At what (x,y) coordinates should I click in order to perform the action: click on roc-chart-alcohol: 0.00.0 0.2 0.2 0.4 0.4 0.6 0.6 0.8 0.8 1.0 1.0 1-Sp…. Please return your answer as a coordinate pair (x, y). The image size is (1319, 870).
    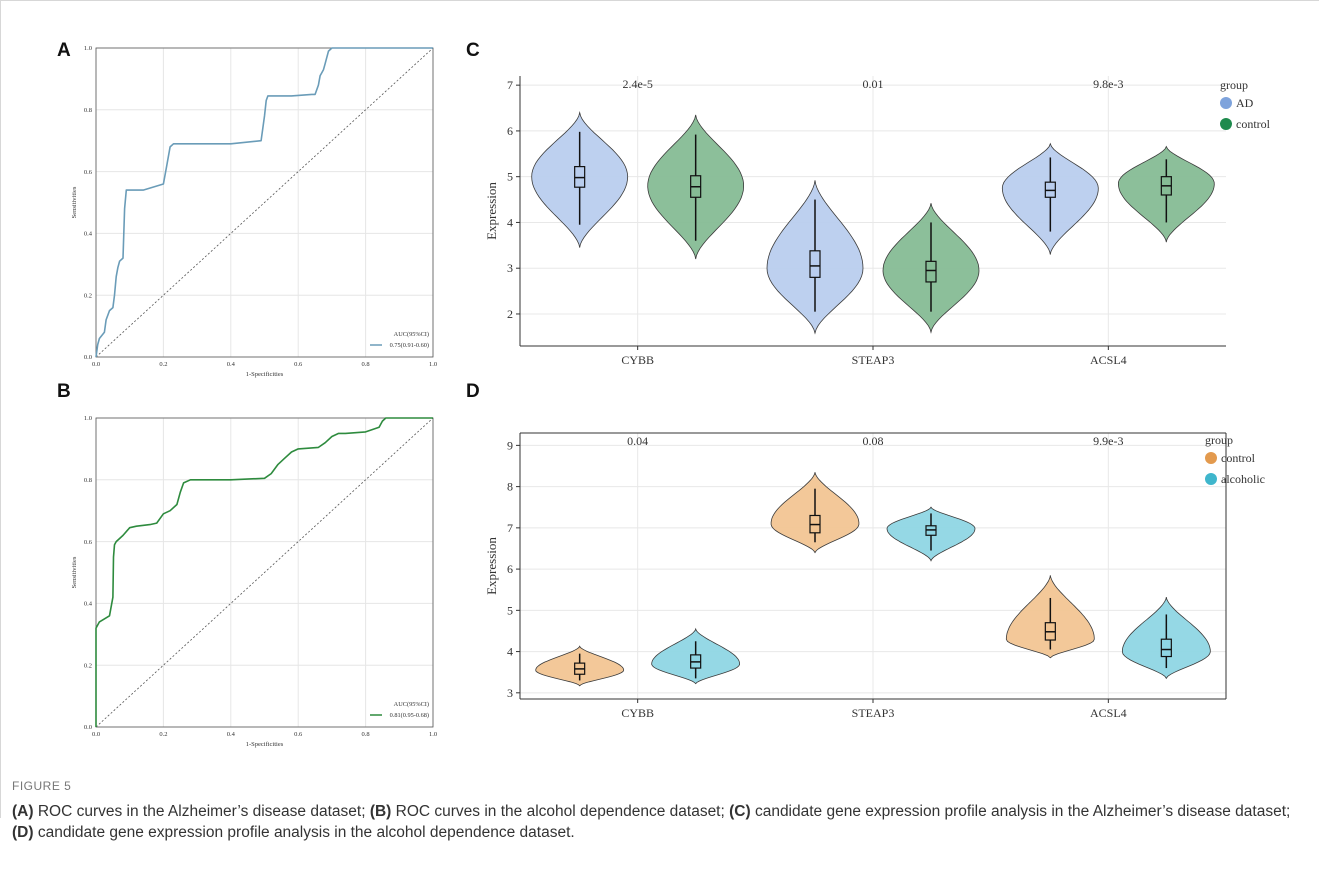
    Looking at the image, I should click on (254, 581).